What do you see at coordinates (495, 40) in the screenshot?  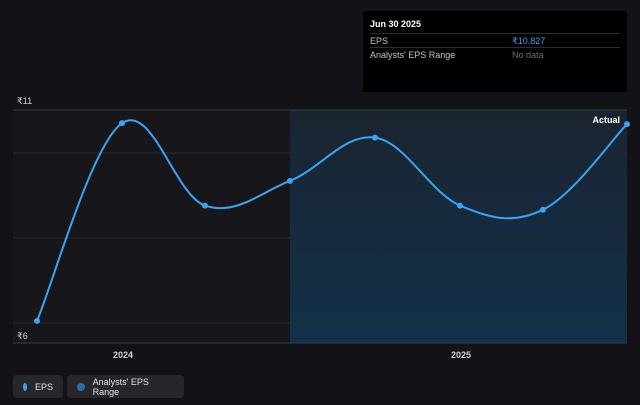 I see `tooltip-row-eps: EPS ₹10.827` at bounding box center [495, 40].